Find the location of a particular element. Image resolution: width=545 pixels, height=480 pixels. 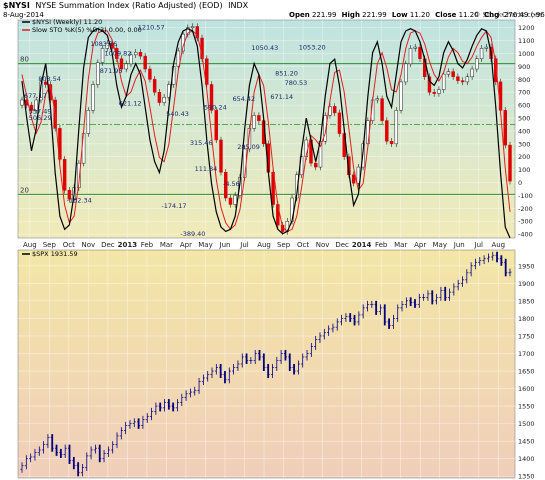

y-tick-label: -200 is located at coordinates (525, 209).